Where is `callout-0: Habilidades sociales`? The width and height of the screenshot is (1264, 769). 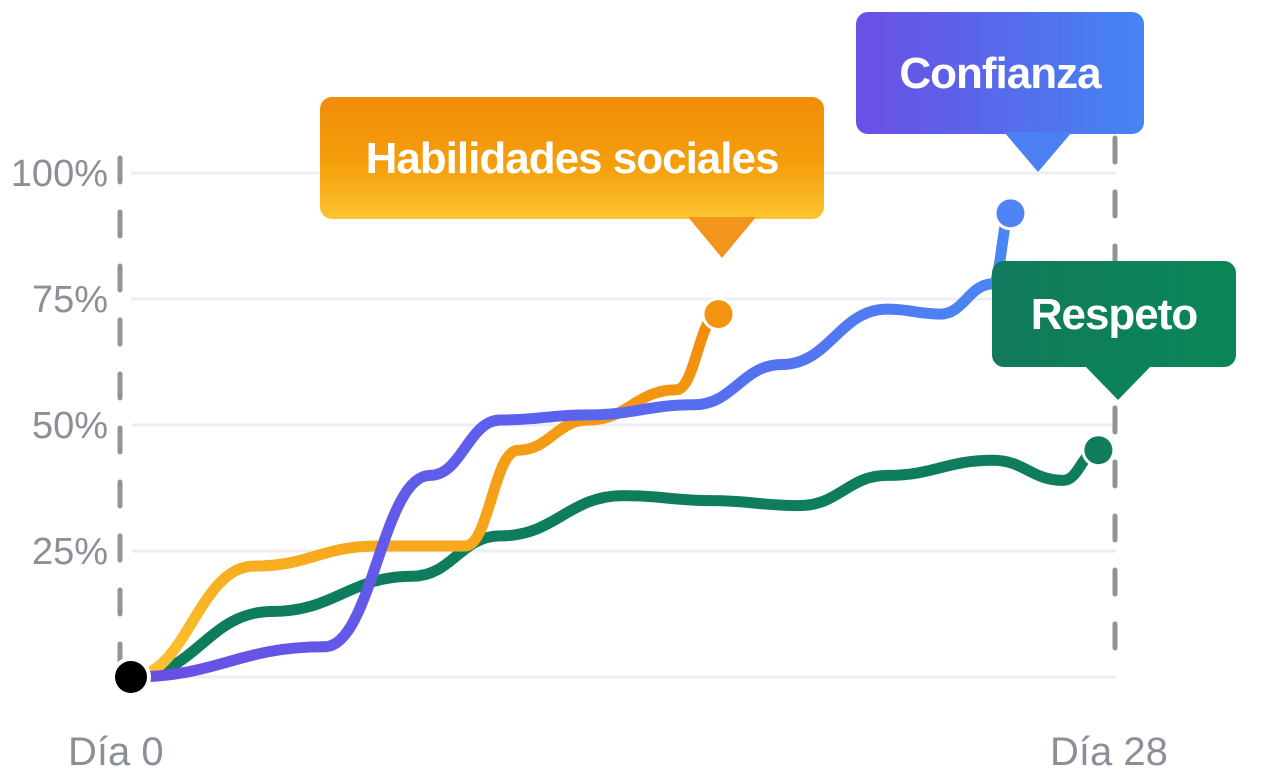
callout-0: Habilidades sociales is located at coordinates (572, 177).